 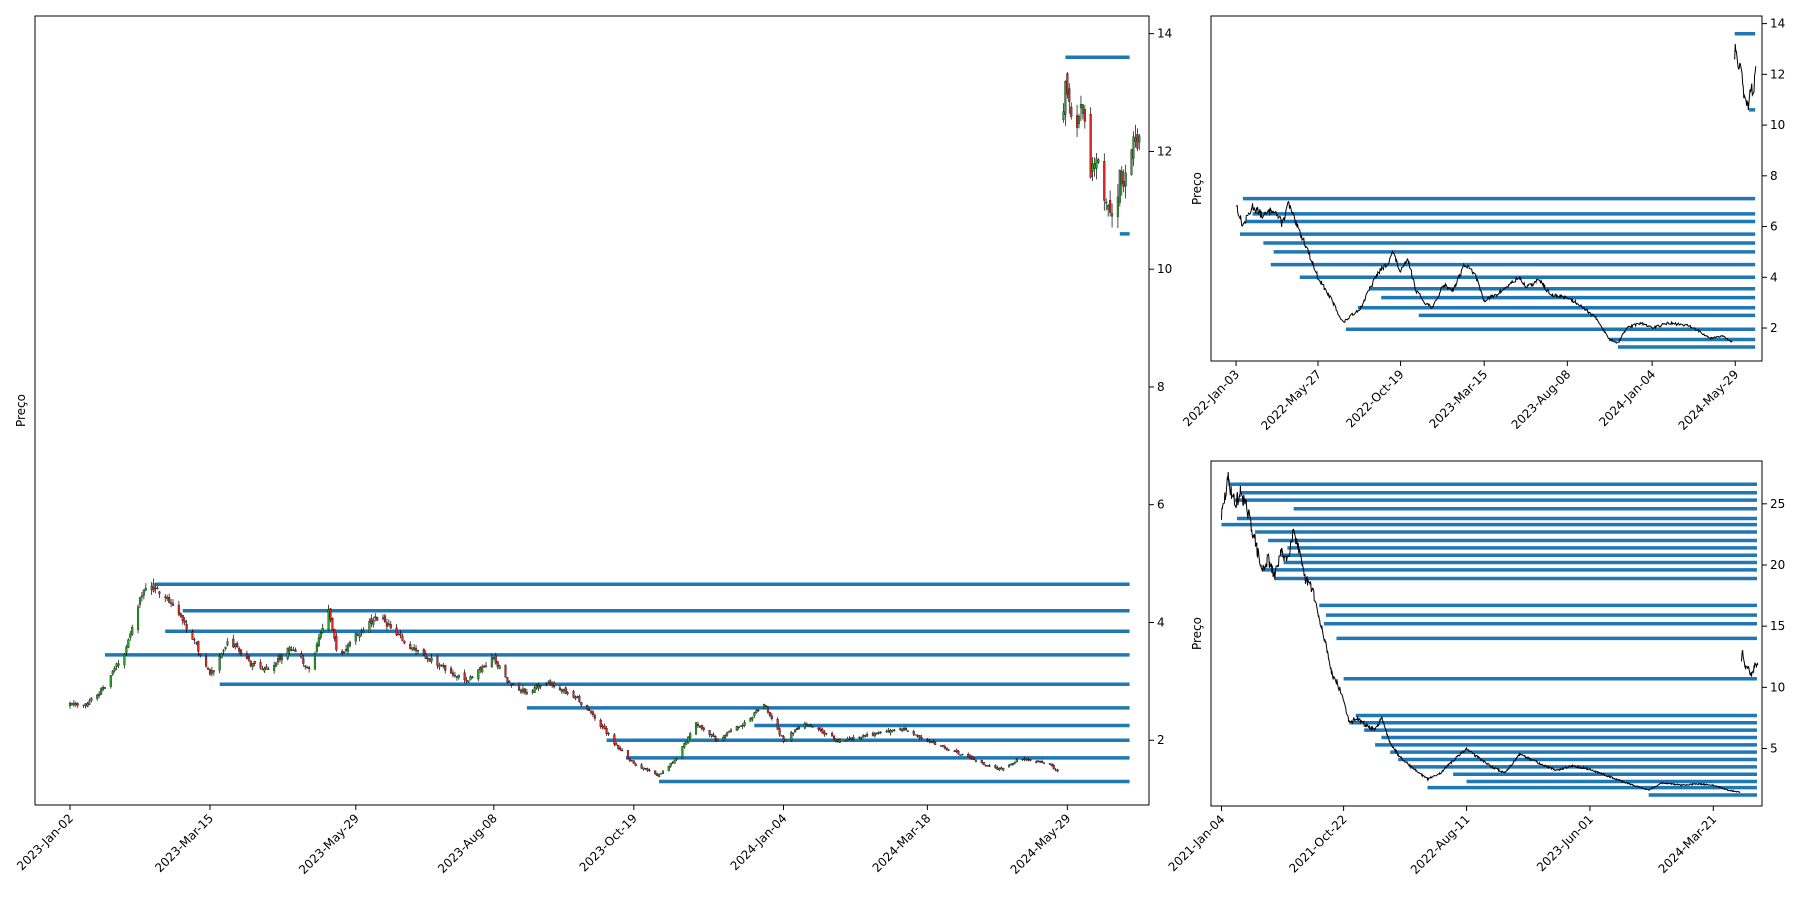 I want to click on y-tick-label: 6, so click(x=1774, y=227).